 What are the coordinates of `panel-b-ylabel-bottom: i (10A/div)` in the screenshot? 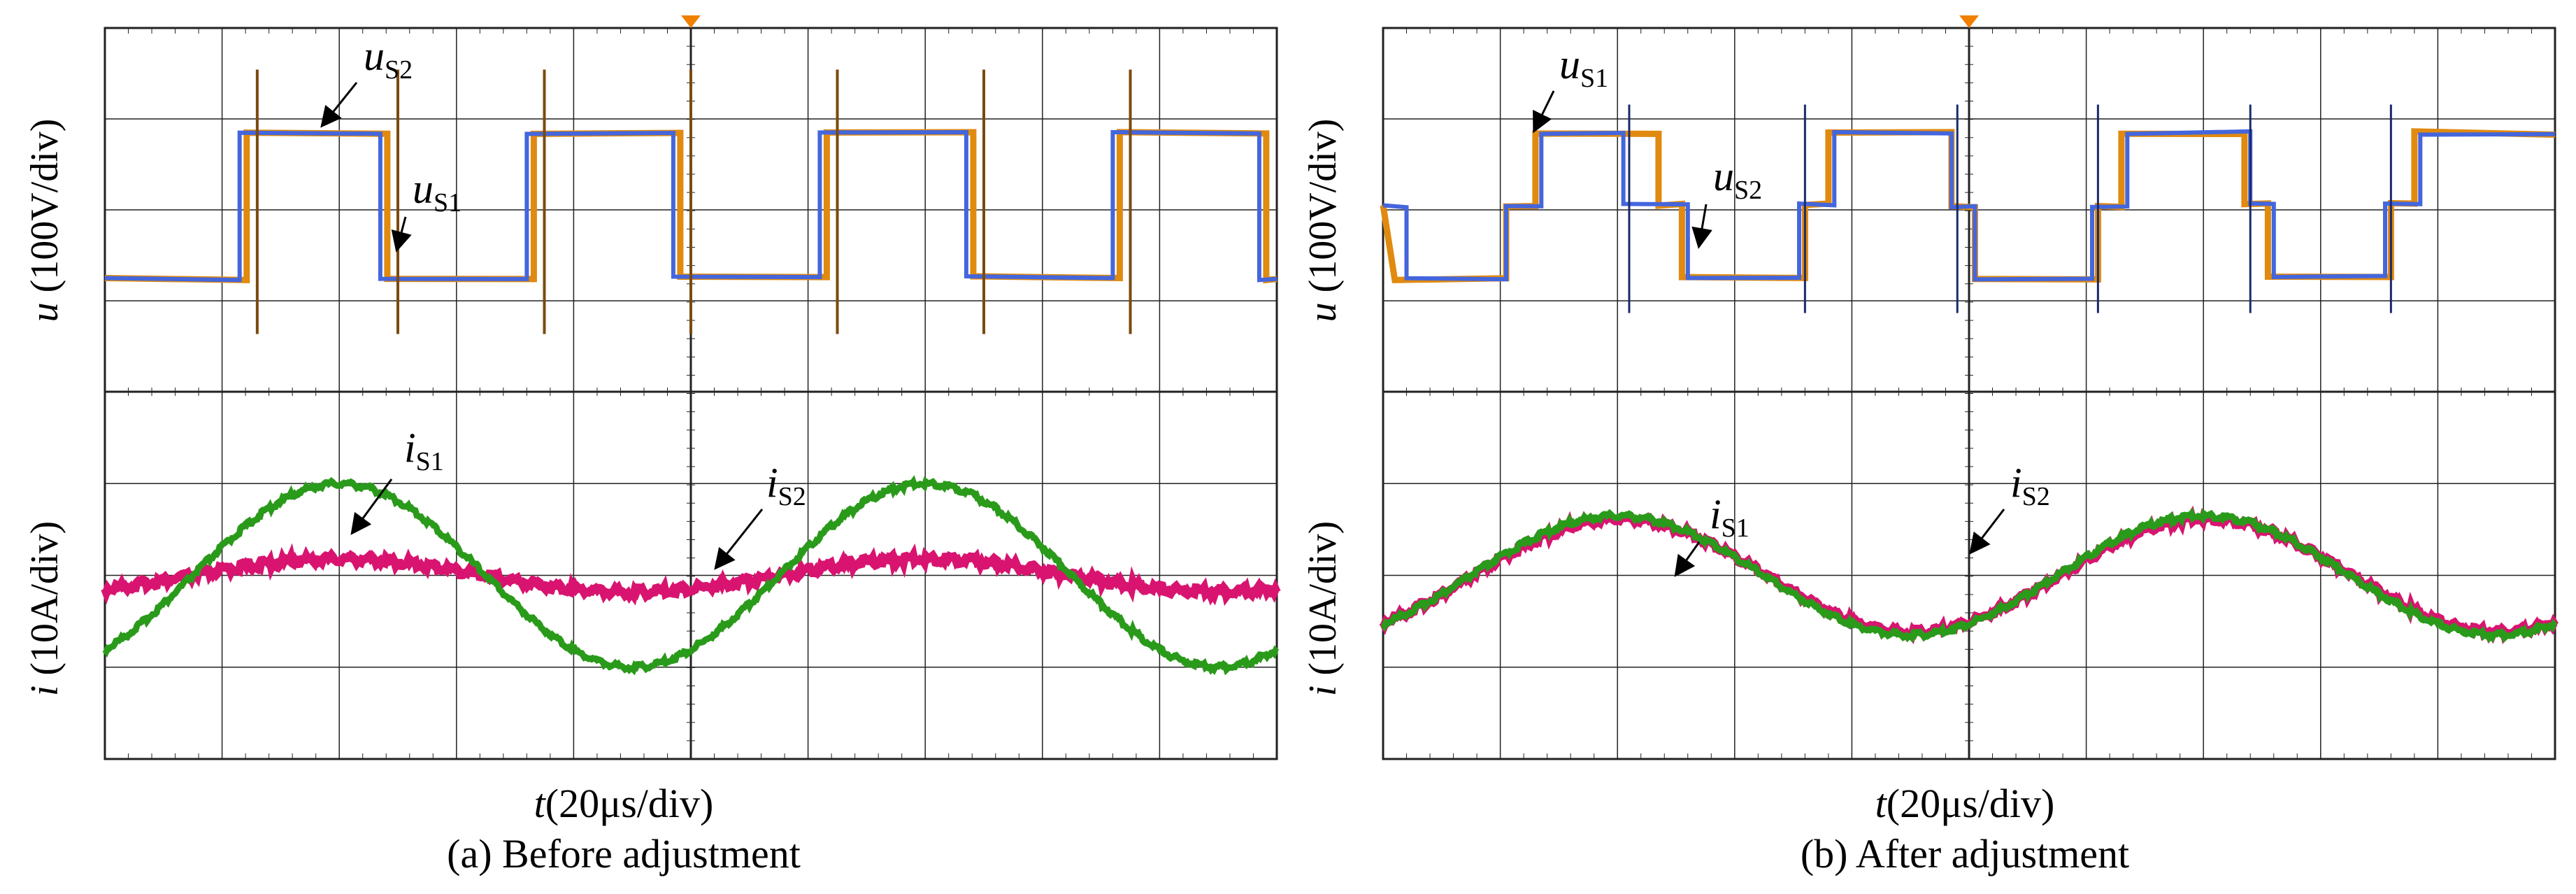 It's located at (1323, 608).